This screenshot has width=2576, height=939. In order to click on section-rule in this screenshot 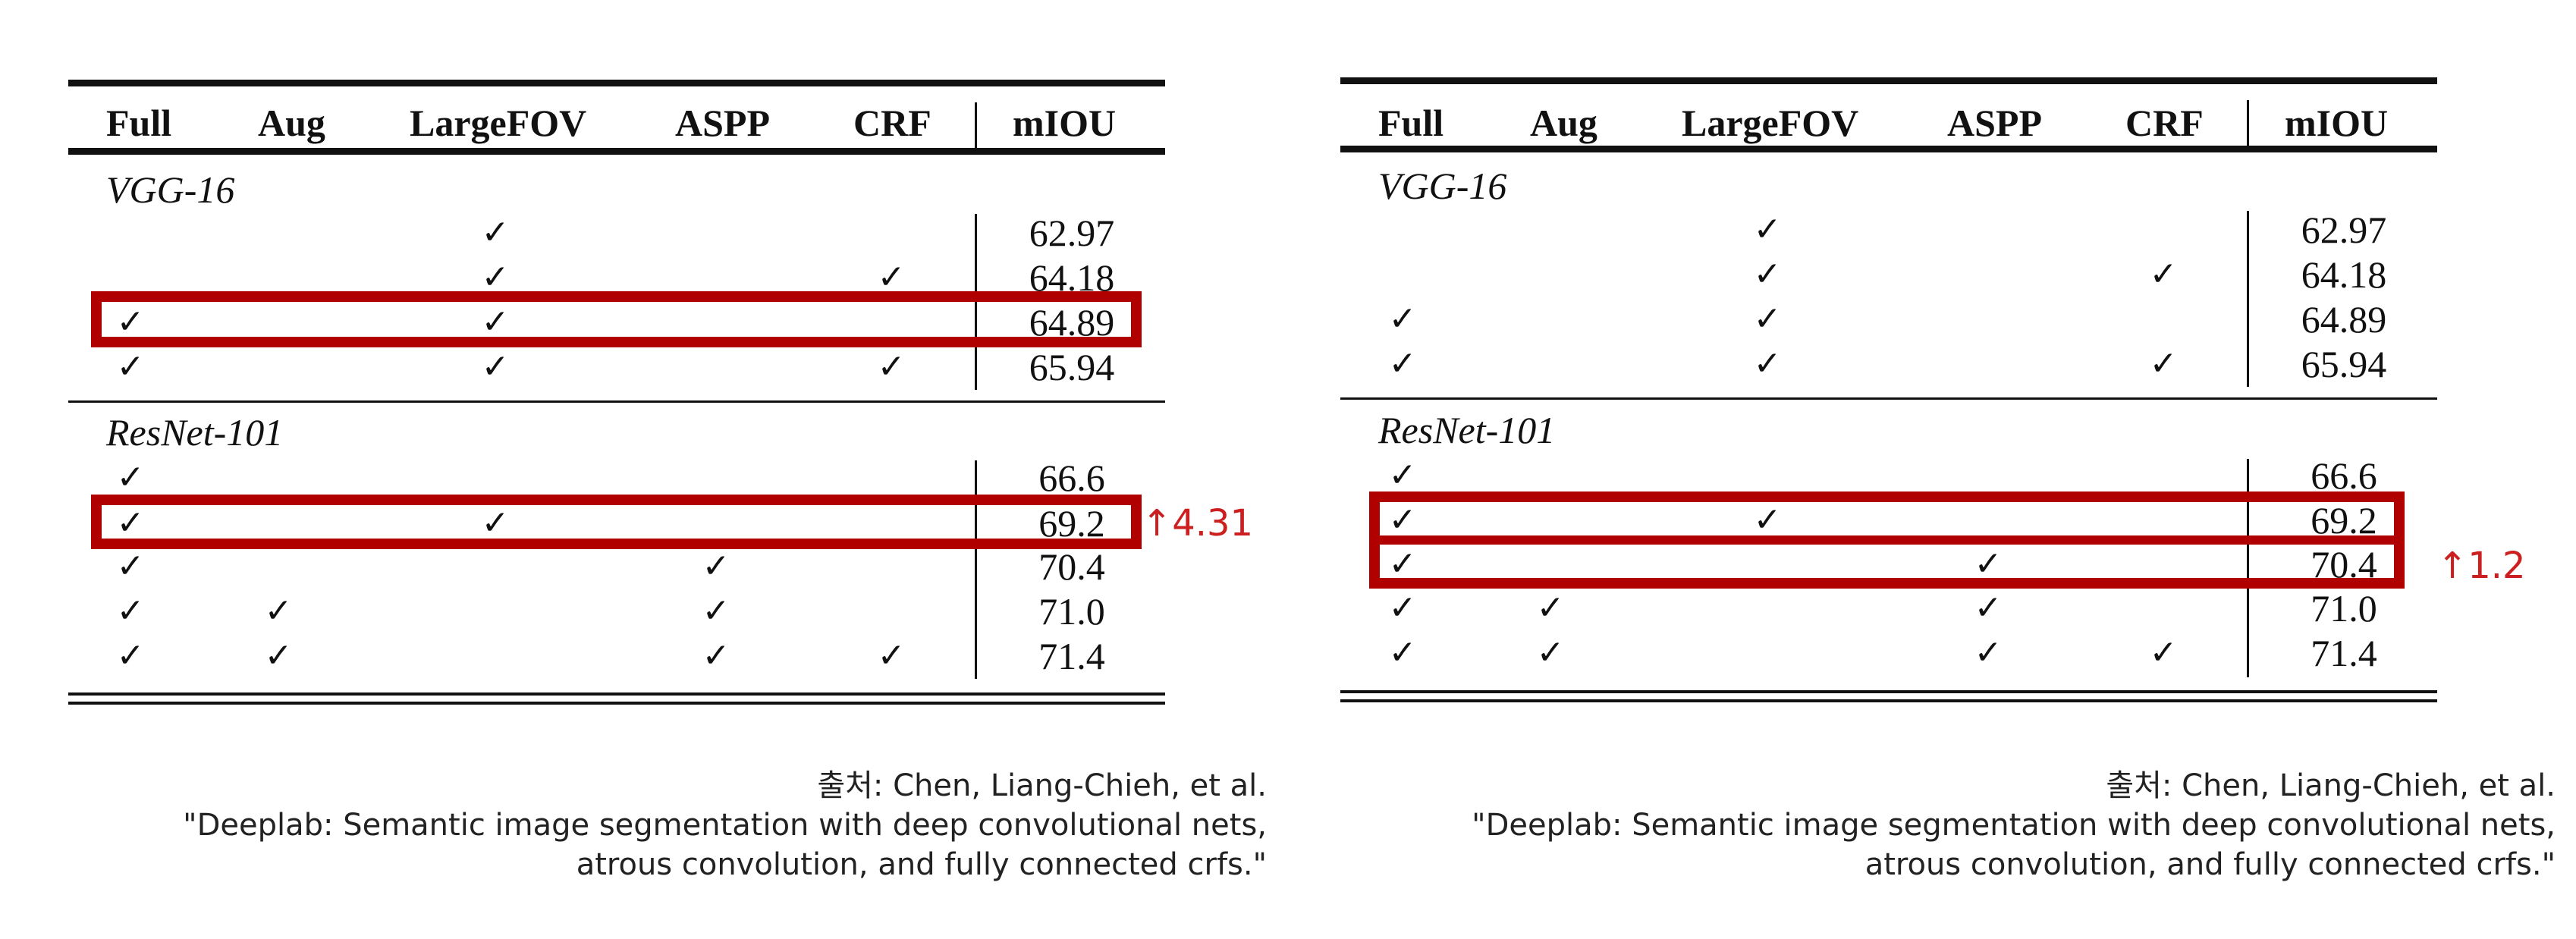, I will do `click(1888, 399)`.